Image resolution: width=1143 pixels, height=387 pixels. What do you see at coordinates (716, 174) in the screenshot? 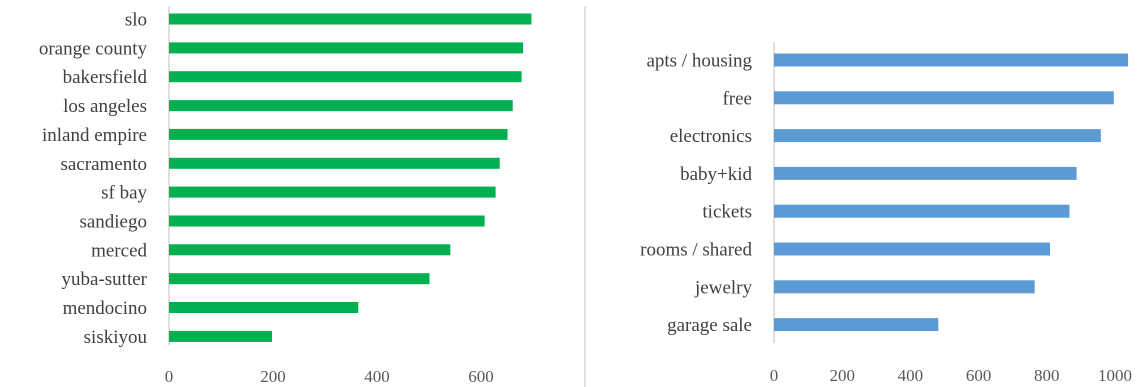
I see `right-category-label: baby+kid` at bounding box center [716, 174].